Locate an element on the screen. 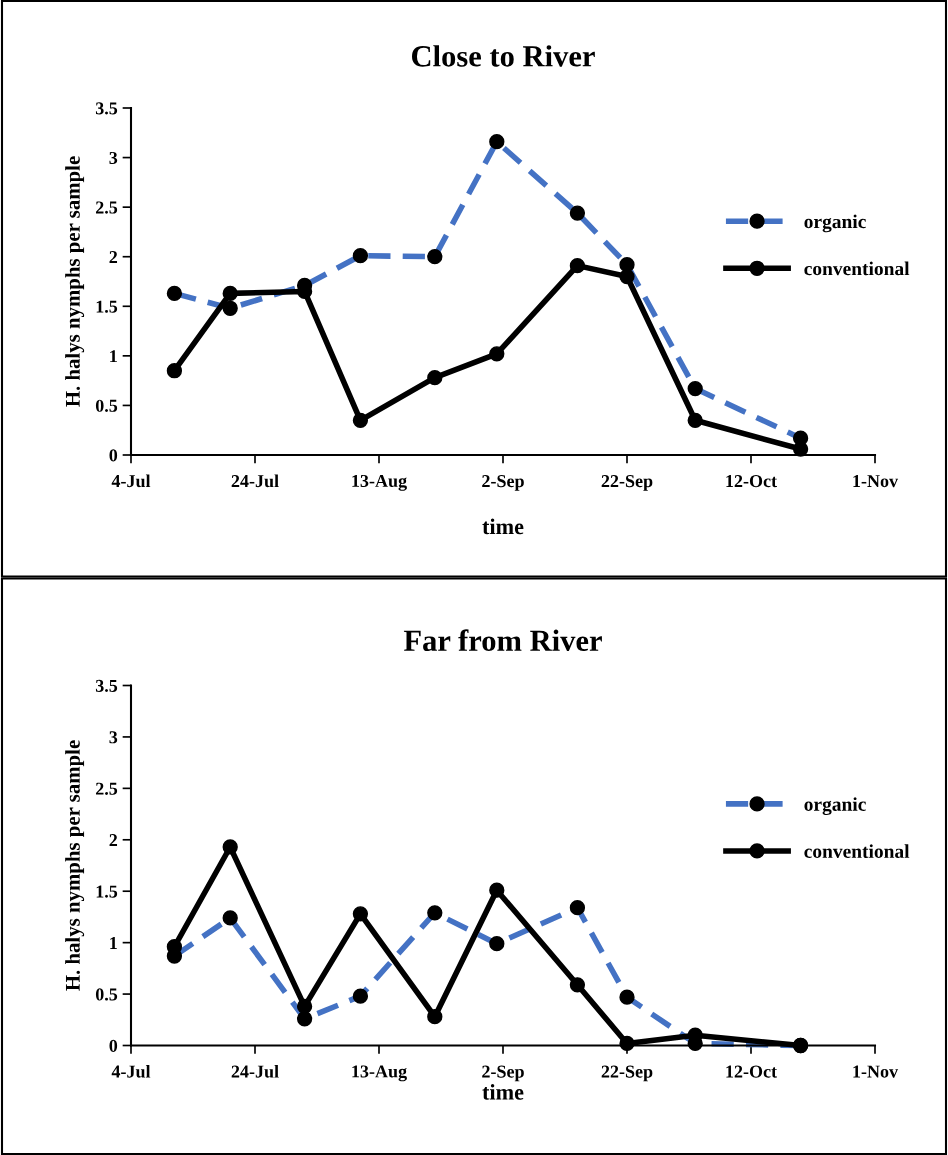  chart-title: Close to River is located at coordinates (503, 56).